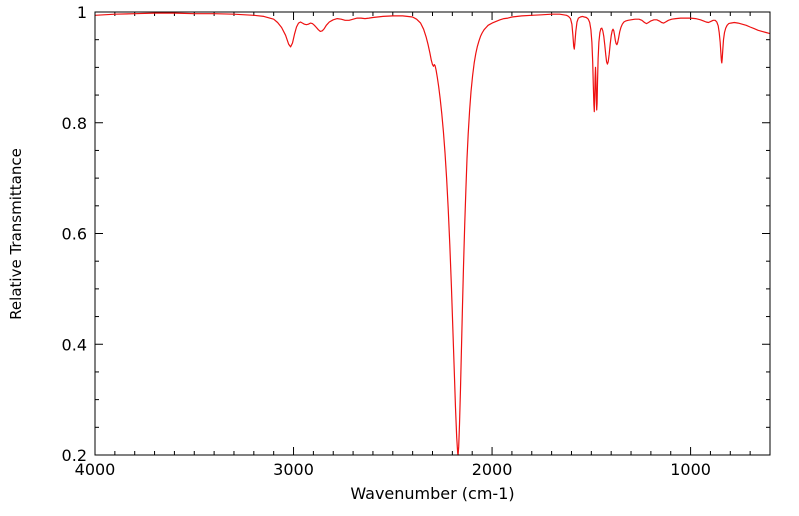 The width and height of the screenshot is (799, 516). What do you see at coordinates (74, 234) in the screenshot?
I see `y-tick-label: 0.6` at bounding box center [74, 234].